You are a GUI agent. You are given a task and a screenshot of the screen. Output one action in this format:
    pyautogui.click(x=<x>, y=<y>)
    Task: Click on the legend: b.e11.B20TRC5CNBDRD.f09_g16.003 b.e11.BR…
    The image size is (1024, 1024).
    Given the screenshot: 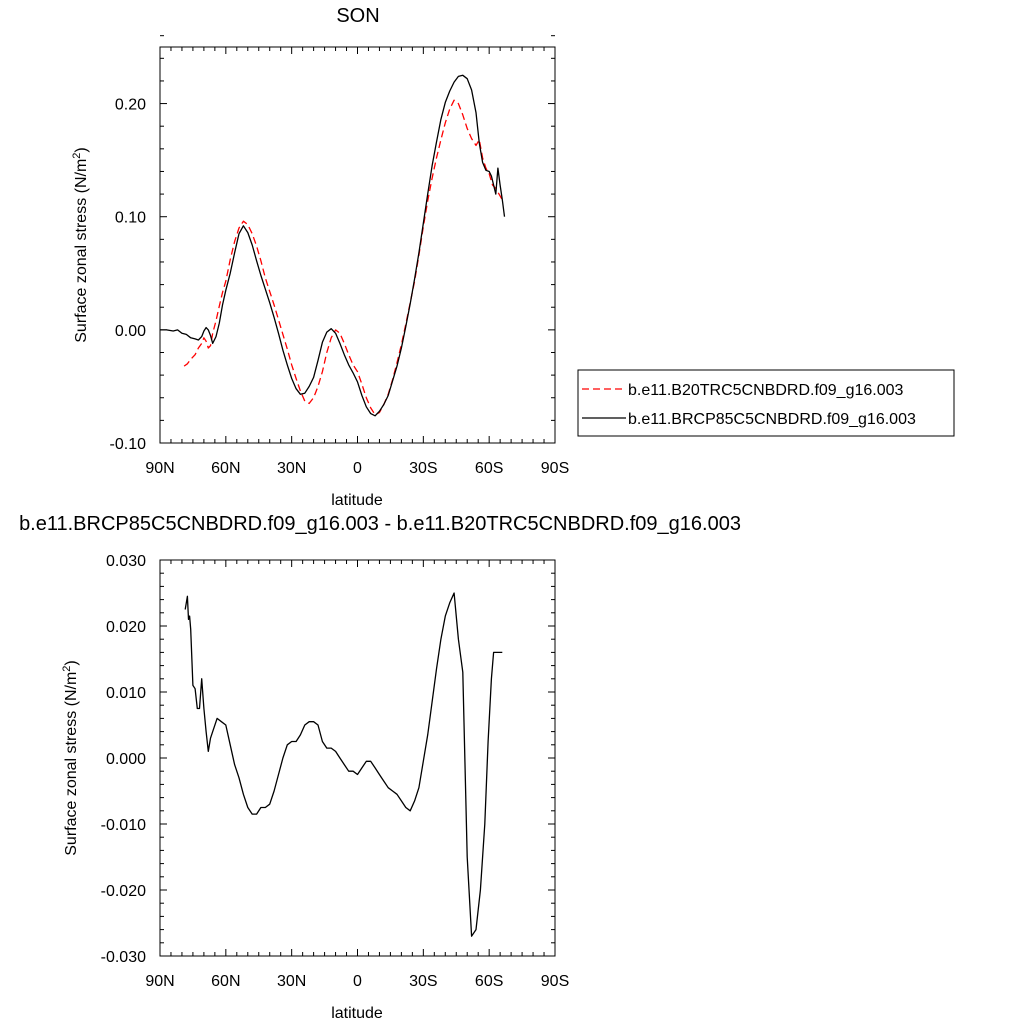 What is the action you would take?
    pyautogui.click(x=766, y=403)
    